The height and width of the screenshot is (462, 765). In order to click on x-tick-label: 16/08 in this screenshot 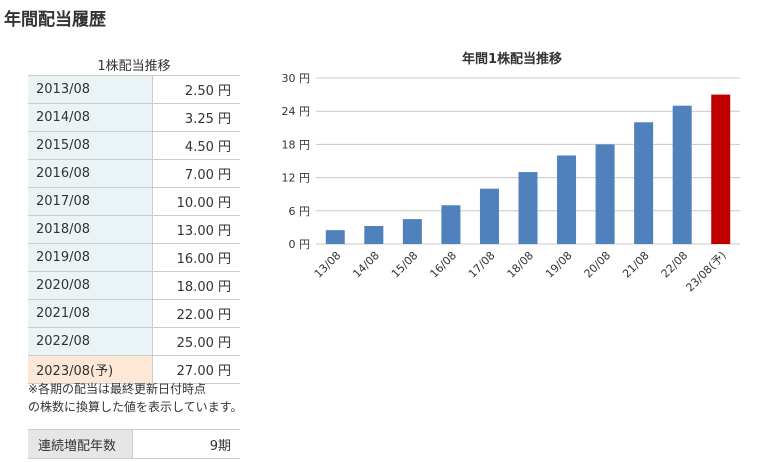, I will do `click(443, 265)`.